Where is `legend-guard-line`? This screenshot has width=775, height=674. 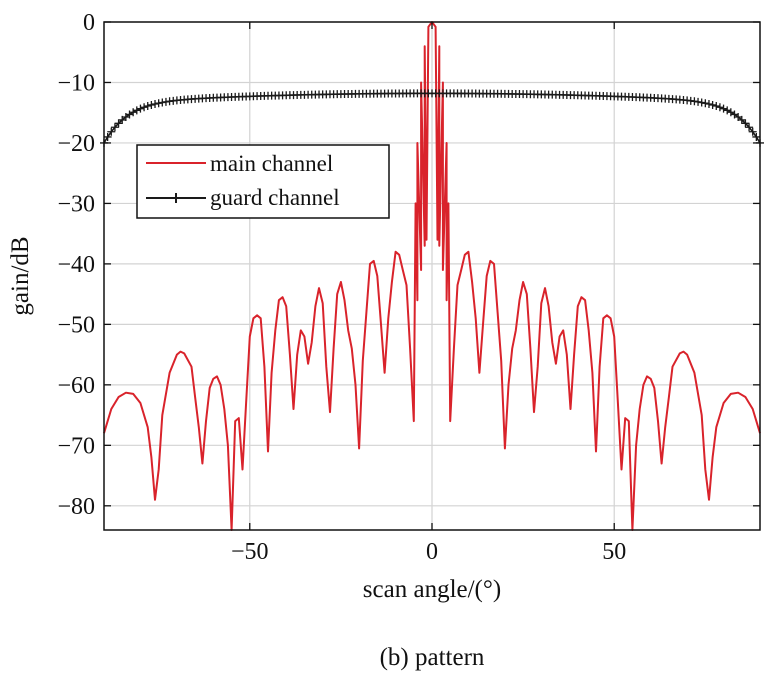
legend-guard-line is located at coordinates (176, 198).